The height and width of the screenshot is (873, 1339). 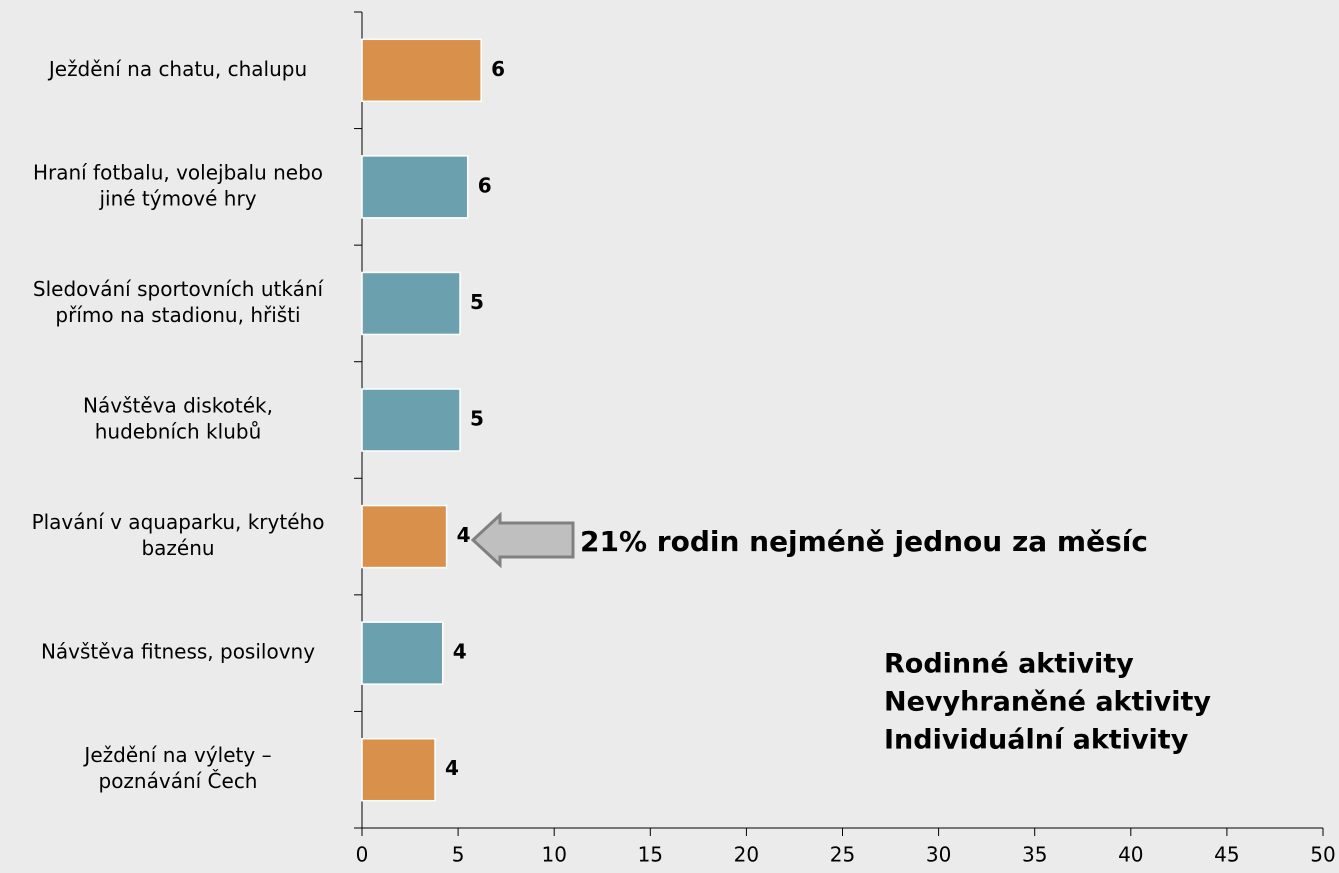 What do you see at coordinates (177, 198) in the screenshot?
I see `y-tick-label: jiné týmové hry` at bounding box center [177, 198].